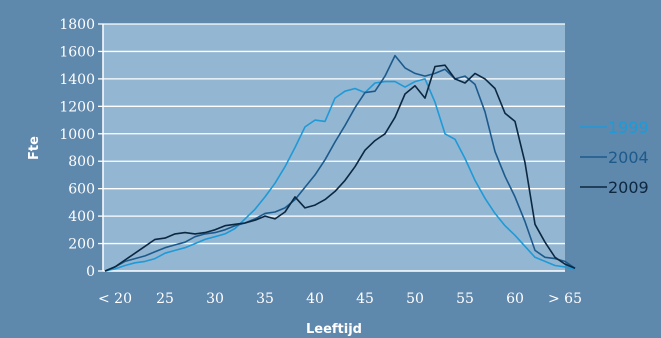 The image size is (661, 338). I want to click on x-tick-labels: < 20 25 30 35 40 45 50 55 60 > 65, so click(340, 299).